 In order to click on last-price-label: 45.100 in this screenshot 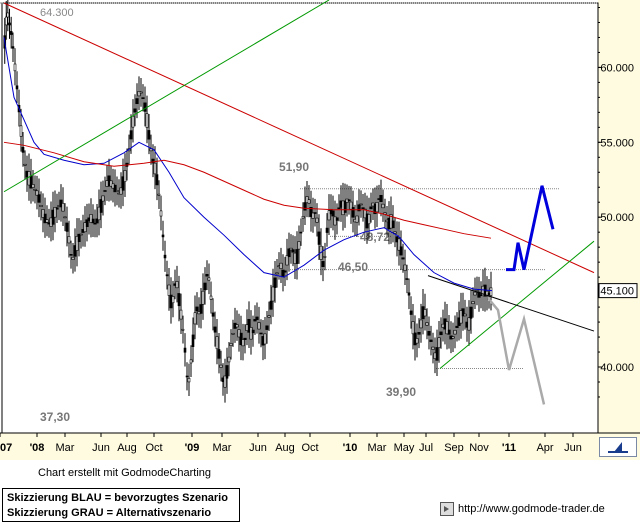, I will do `click(617, 292)`.